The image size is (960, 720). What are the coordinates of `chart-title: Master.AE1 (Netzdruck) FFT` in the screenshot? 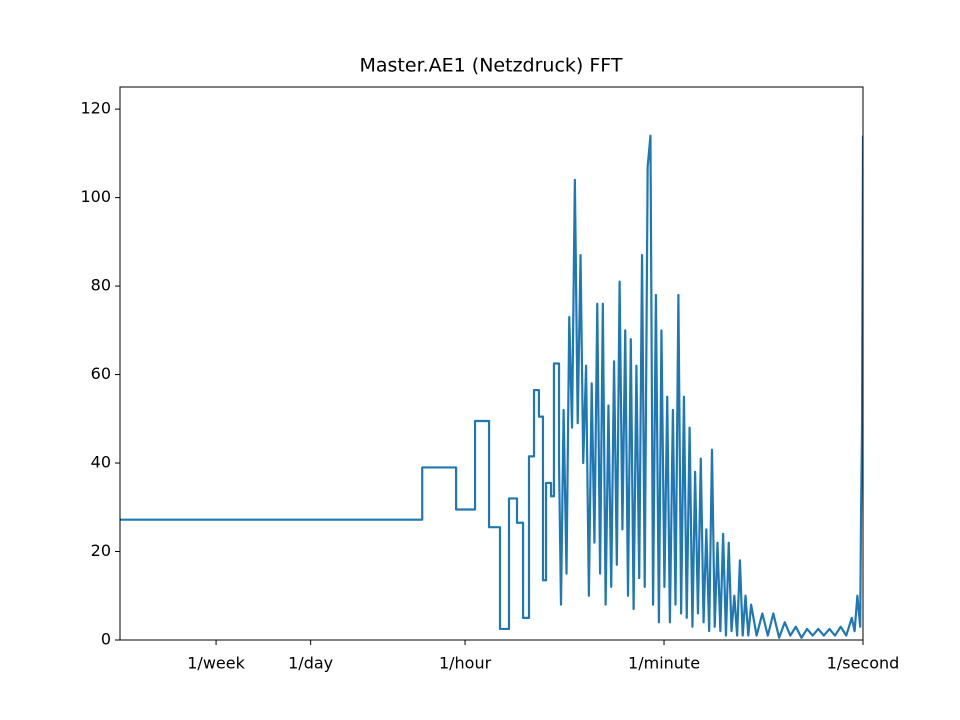 It's located at (491, 66).